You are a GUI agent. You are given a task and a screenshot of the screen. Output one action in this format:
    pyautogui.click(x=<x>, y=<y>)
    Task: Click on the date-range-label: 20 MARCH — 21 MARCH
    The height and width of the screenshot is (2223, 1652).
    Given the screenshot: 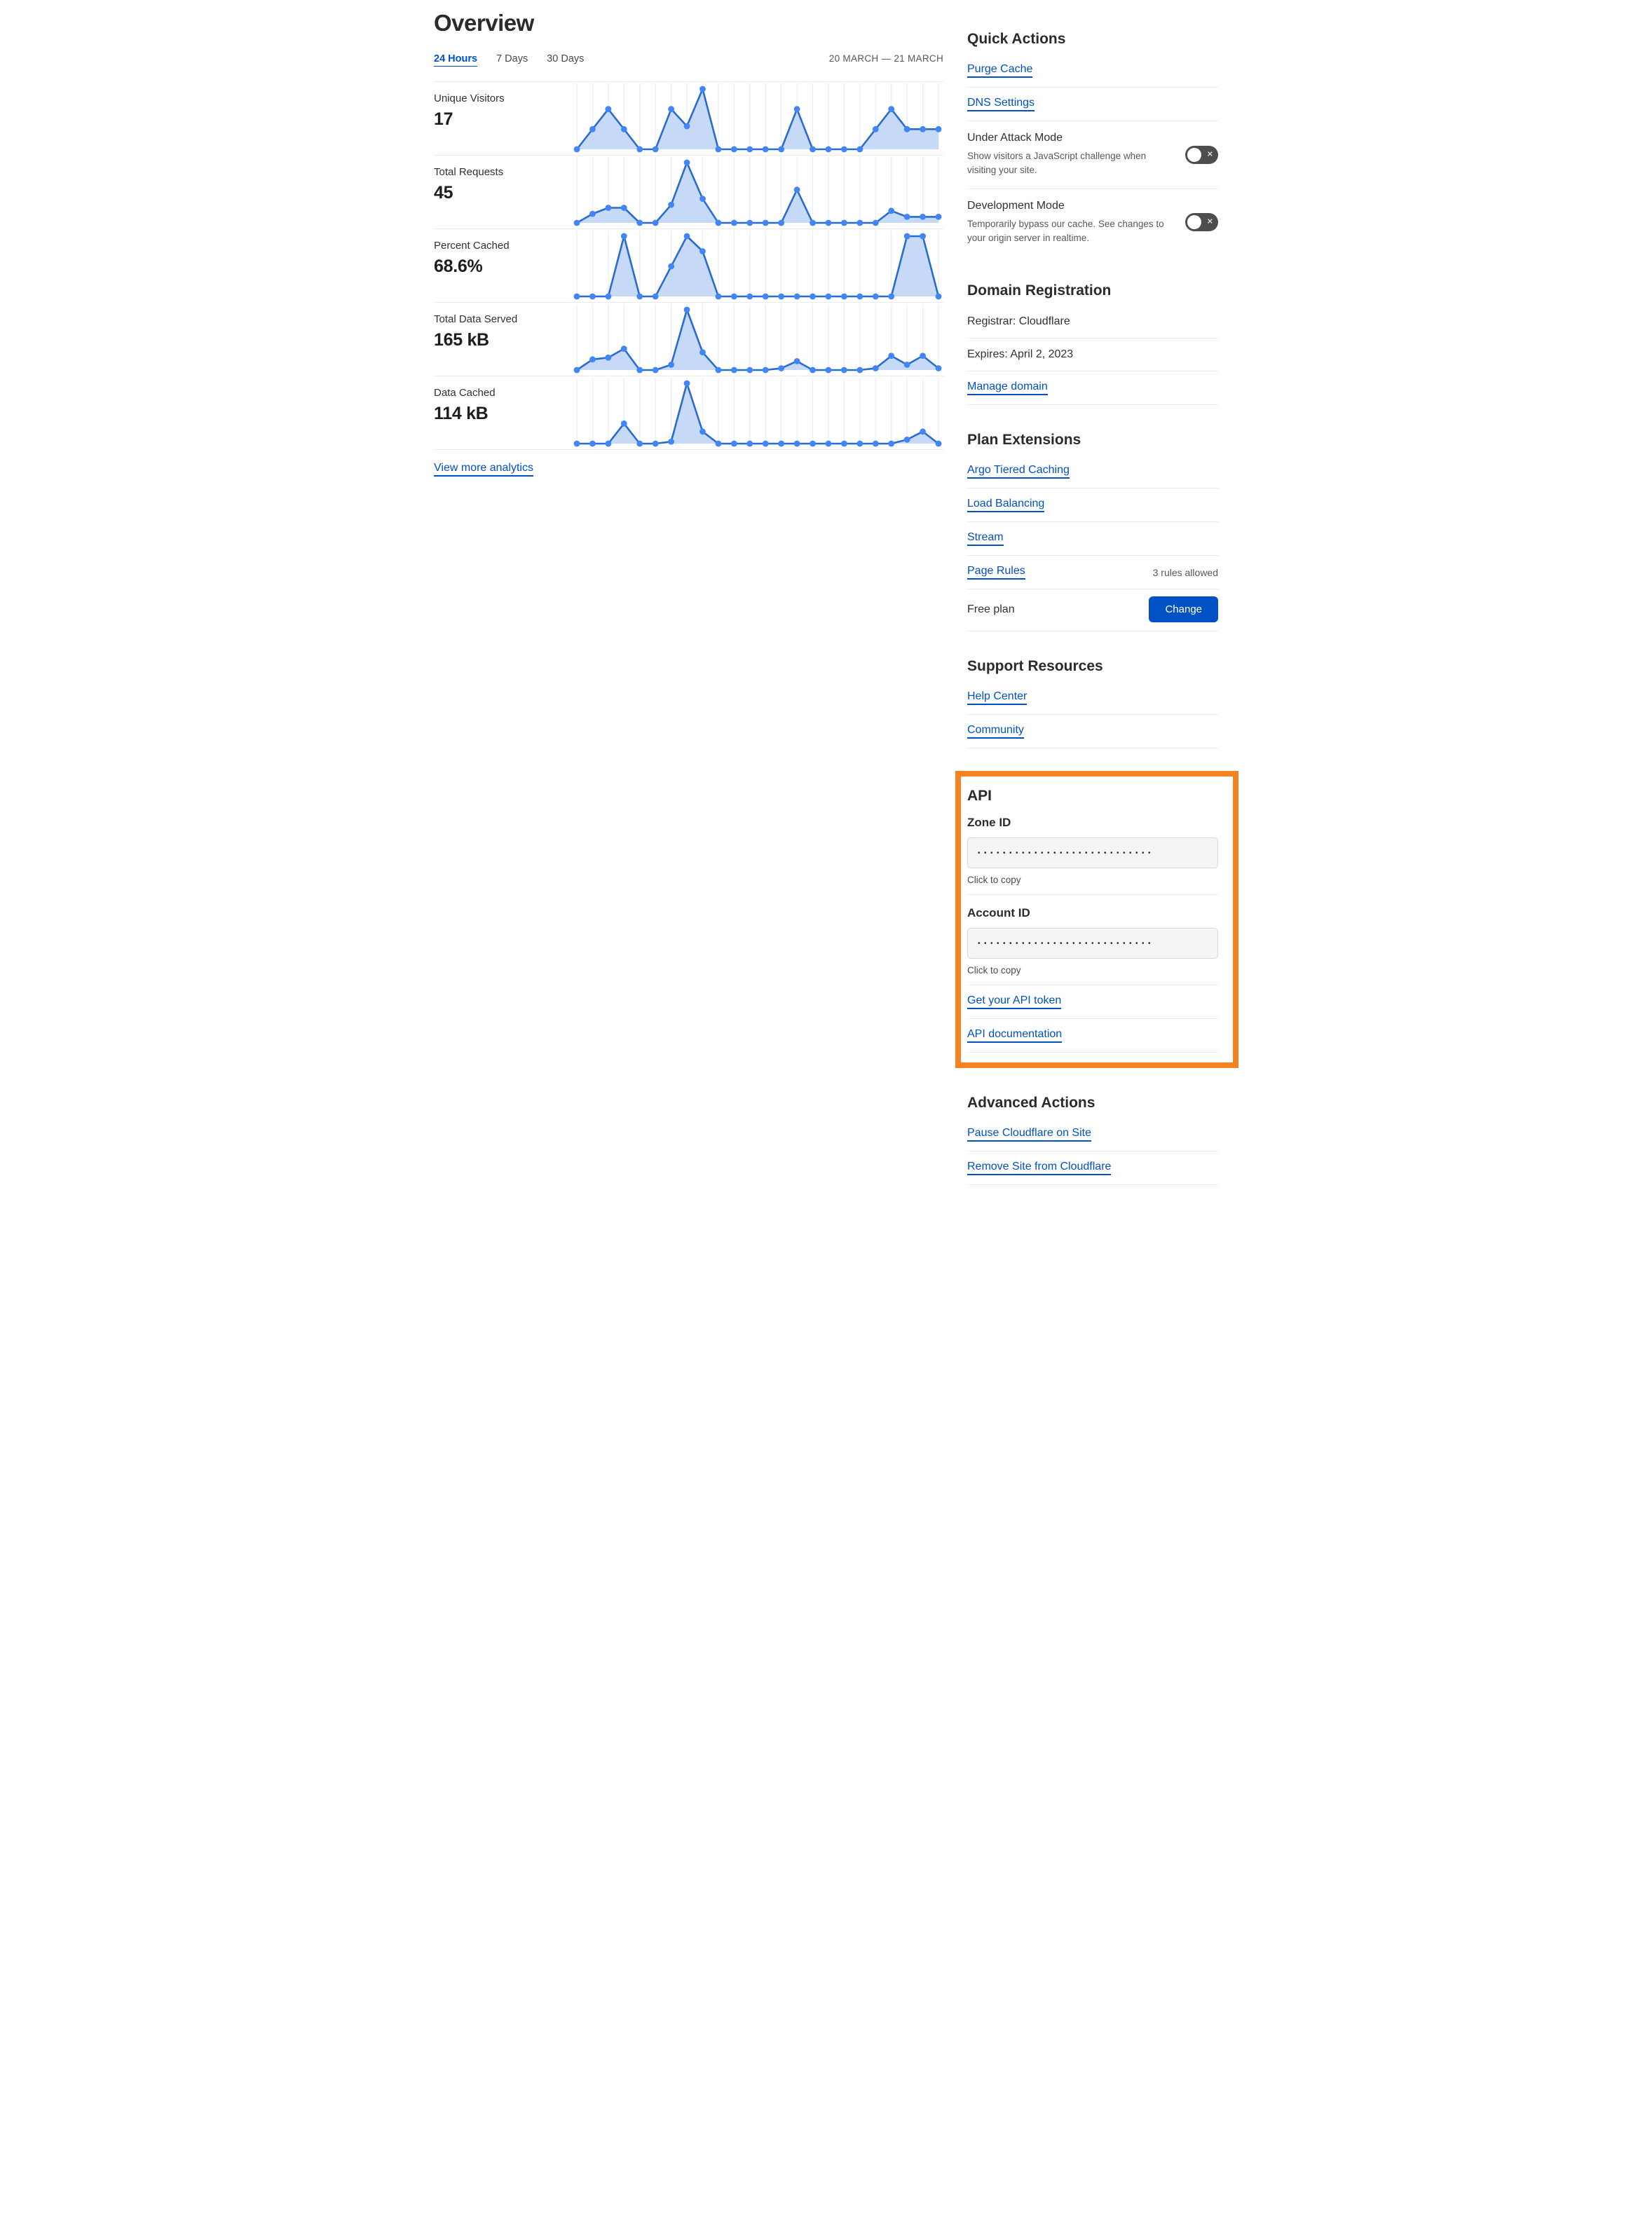 What is the action you would take?
    pyautogui.click(x=885, y=58)
    